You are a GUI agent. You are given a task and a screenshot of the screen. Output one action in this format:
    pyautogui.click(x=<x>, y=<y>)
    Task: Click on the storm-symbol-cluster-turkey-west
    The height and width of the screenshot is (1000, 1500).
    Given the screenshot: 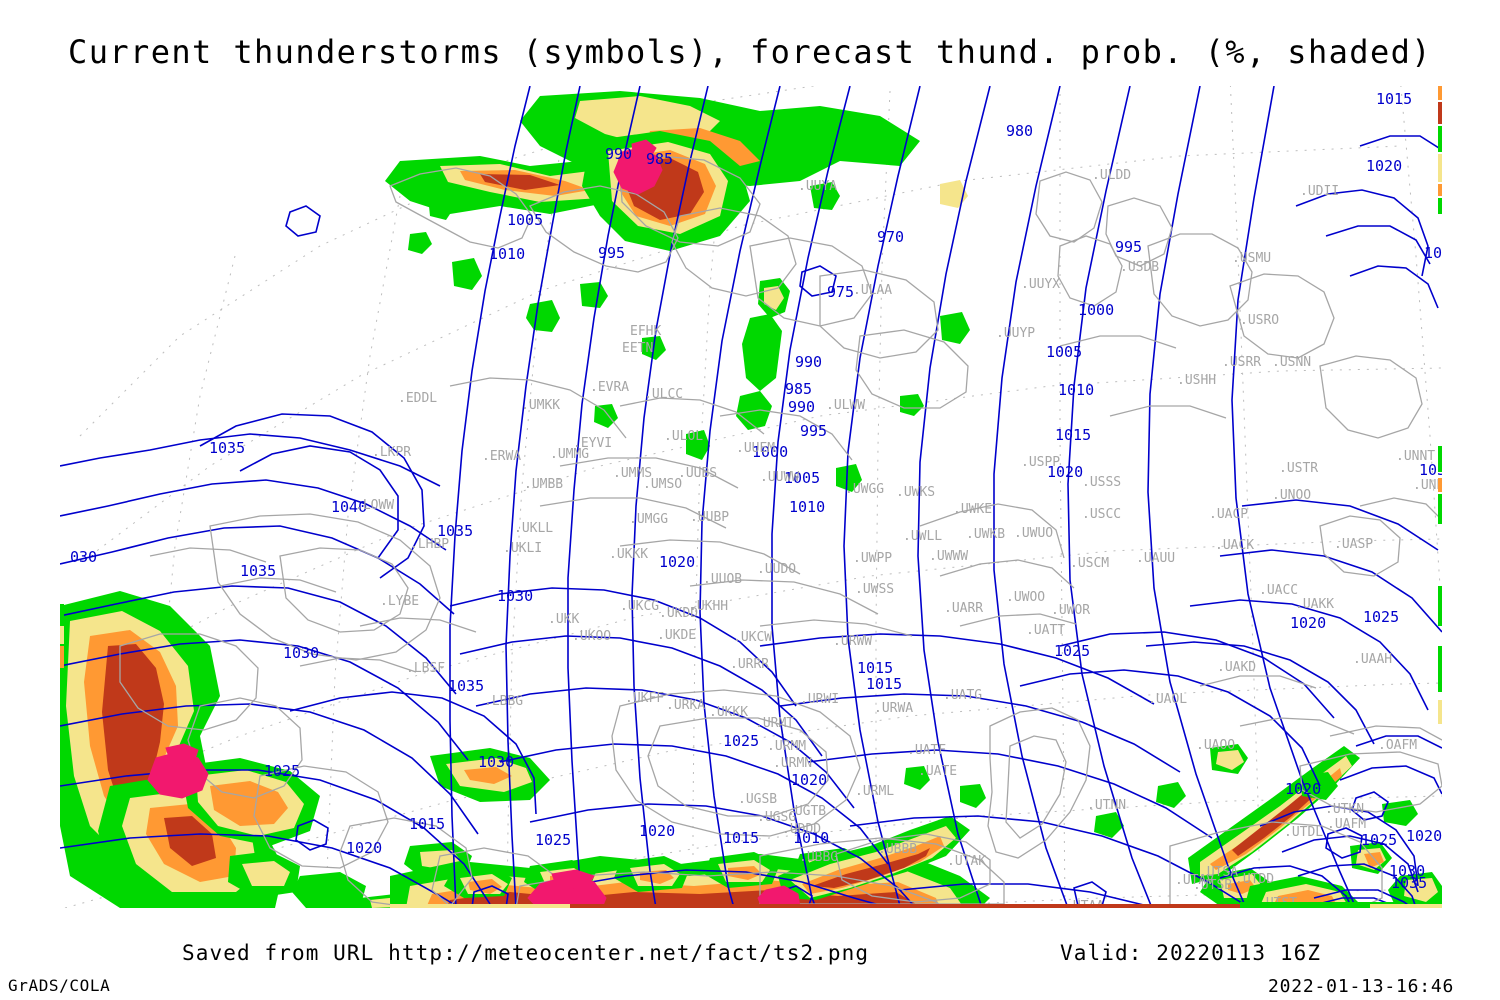 What is the action you would take?
    pyautogui.click(x=567, y=888)
    